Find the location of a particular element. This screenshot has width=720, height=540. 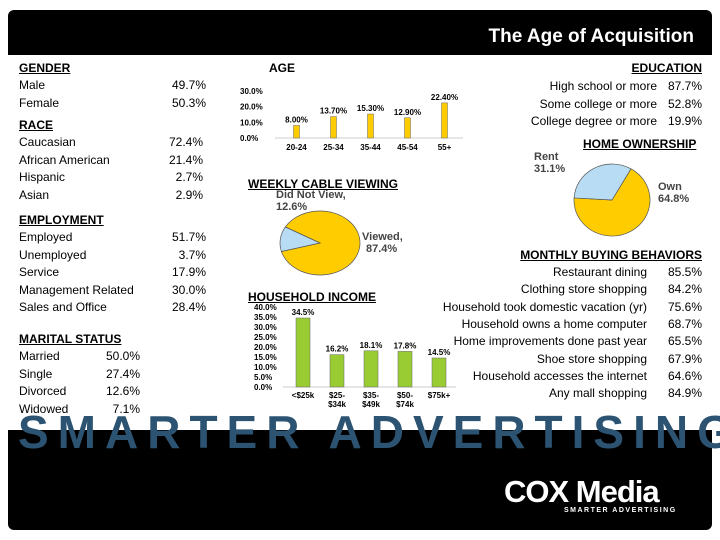

buying-label: Shoe store shopping is located at coordinates (591, 358).